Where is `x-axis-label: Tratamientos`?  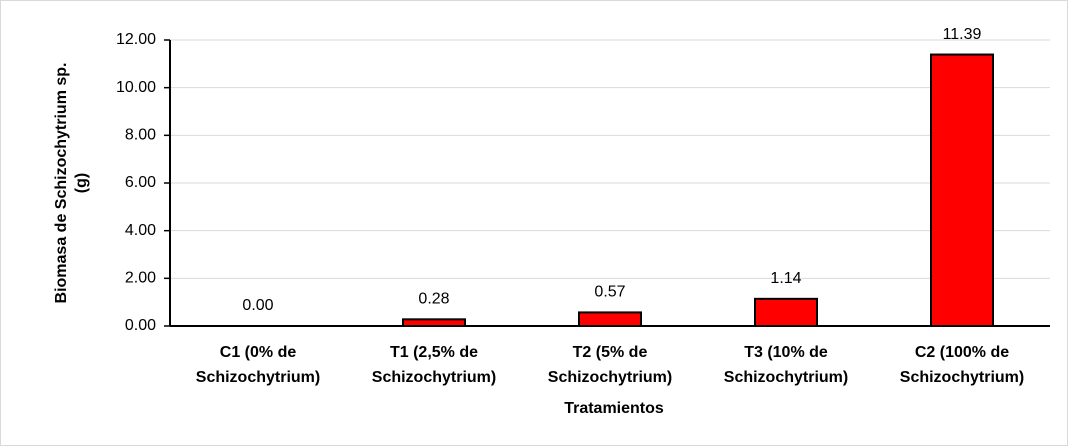
x-axis-label: Tratamientos is located at coordinates (614, 408).